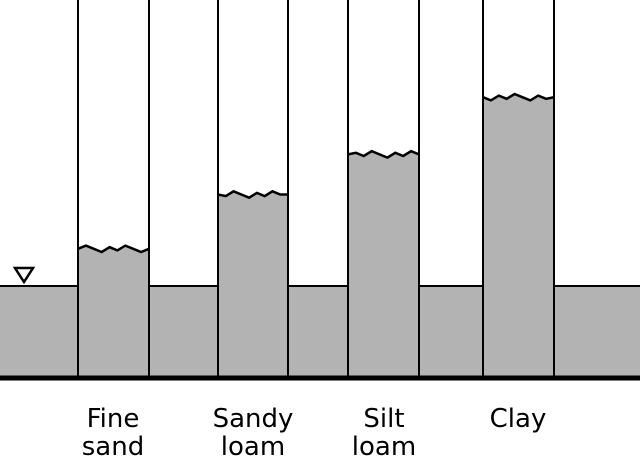 The height and width of the screenshot is (462, 640). I want to click on capillary-surface-silt-loam, so click(383, 154).